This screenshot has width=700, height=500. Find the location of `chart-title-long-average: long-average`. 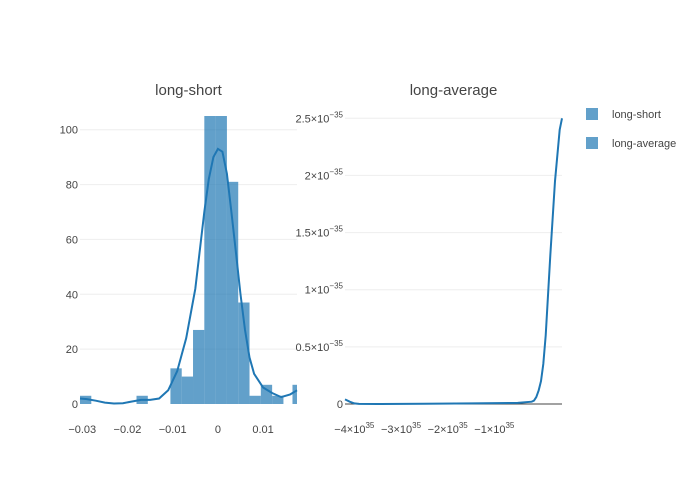

chart-title-long-average: long-average is located at coordinates (454, 90).